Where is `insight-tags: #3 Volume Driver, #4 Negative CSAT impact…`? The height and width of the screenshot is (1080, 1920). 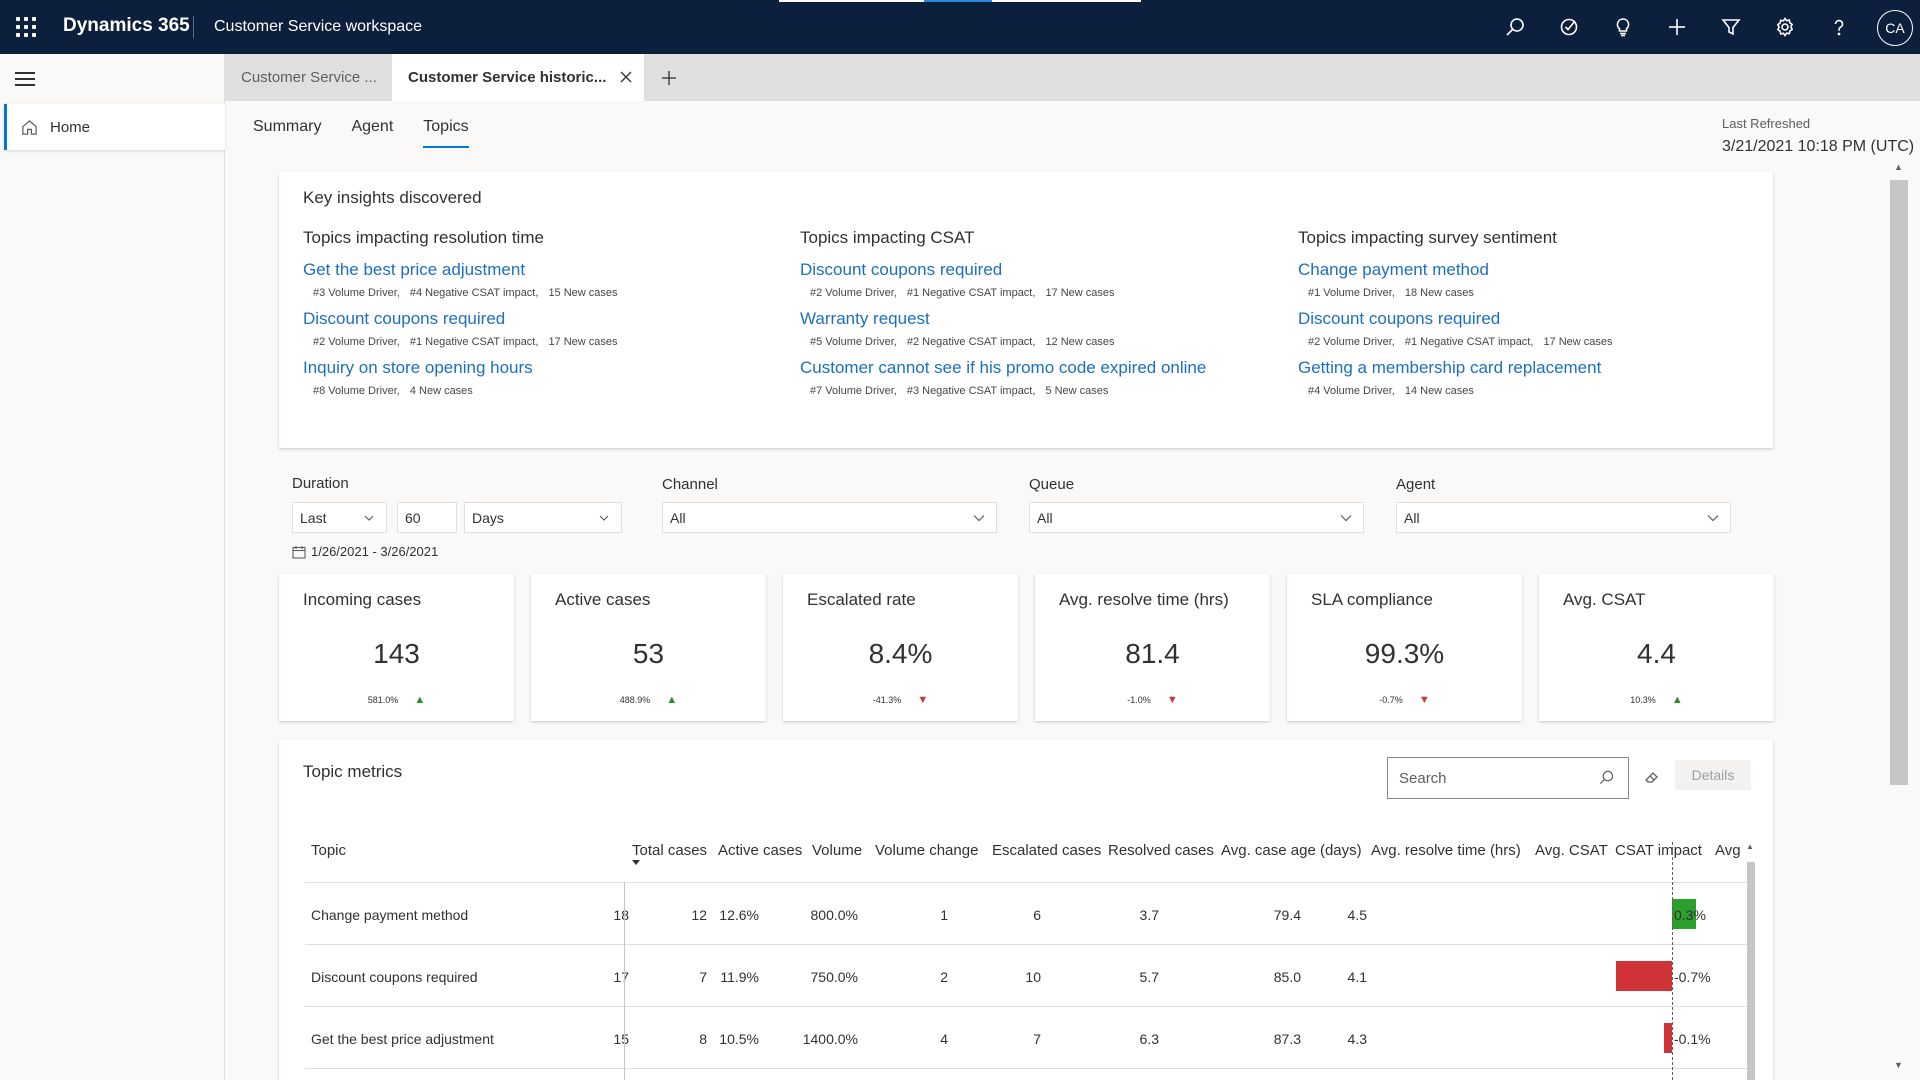 insight-tags: #3 Volume Driver, #4 Negative CSAT impact… is located at coordinates (538, 293).